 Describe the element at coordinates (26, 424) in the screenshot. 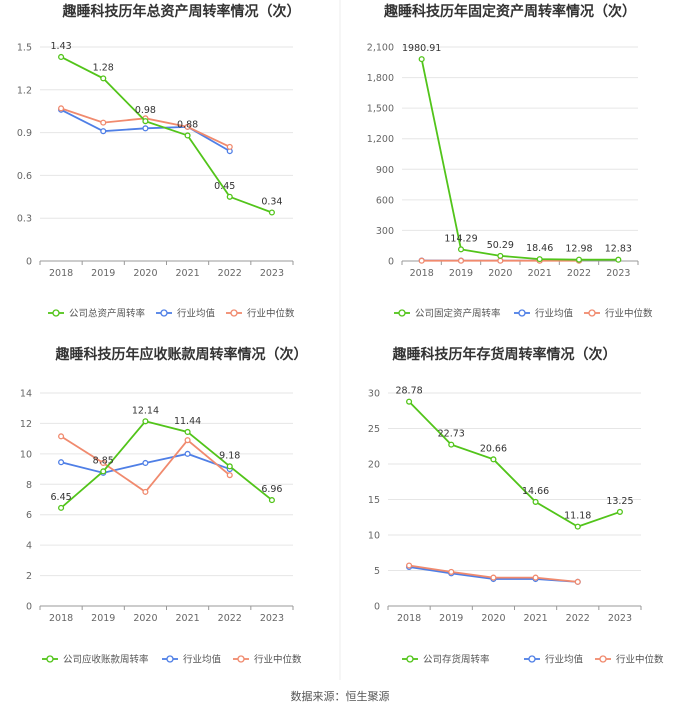

I see `y-tick-label: 12` at that location.